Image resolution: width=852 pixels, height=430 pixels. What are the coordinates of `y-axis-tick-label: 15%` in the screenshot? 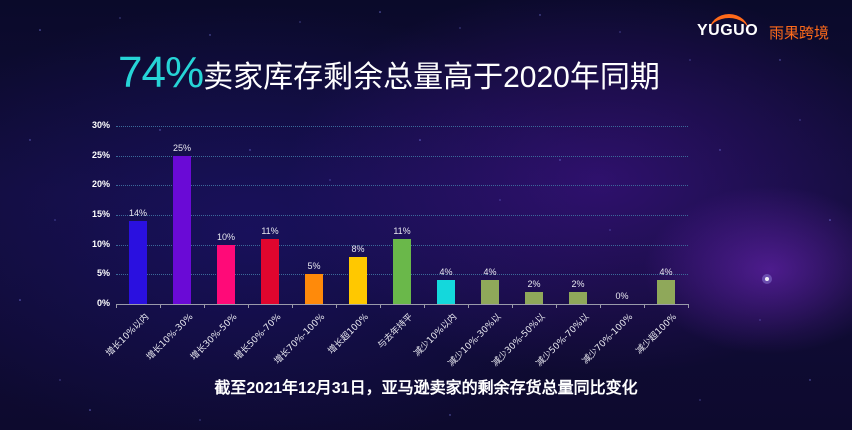 It's located at (100, 214).